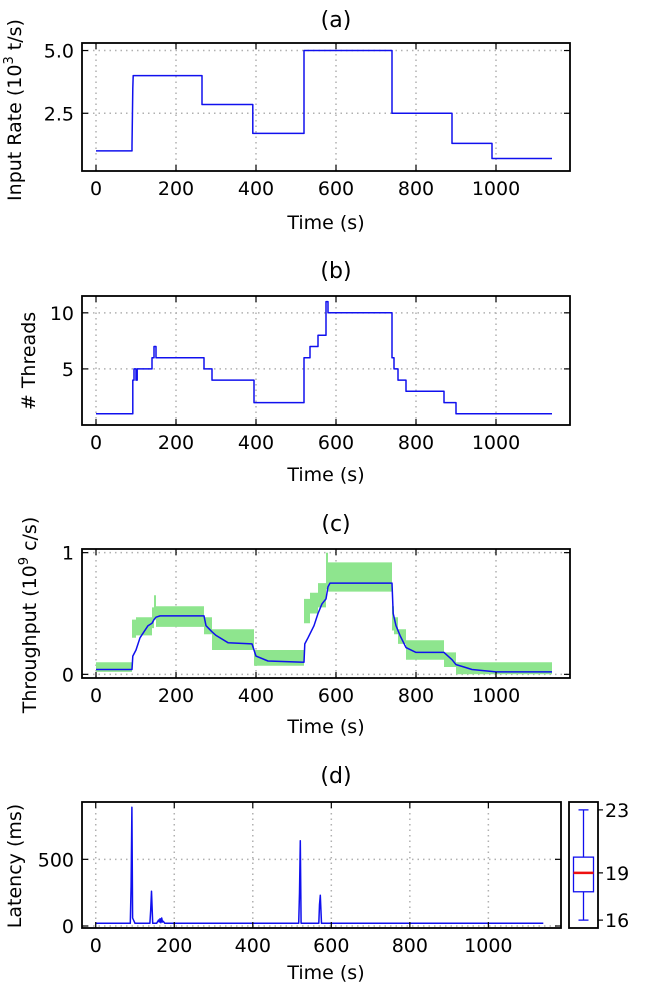 This screenshot has width=664, height=987. I want to click on boxplot-tick-label: 23, so click(617, 811).